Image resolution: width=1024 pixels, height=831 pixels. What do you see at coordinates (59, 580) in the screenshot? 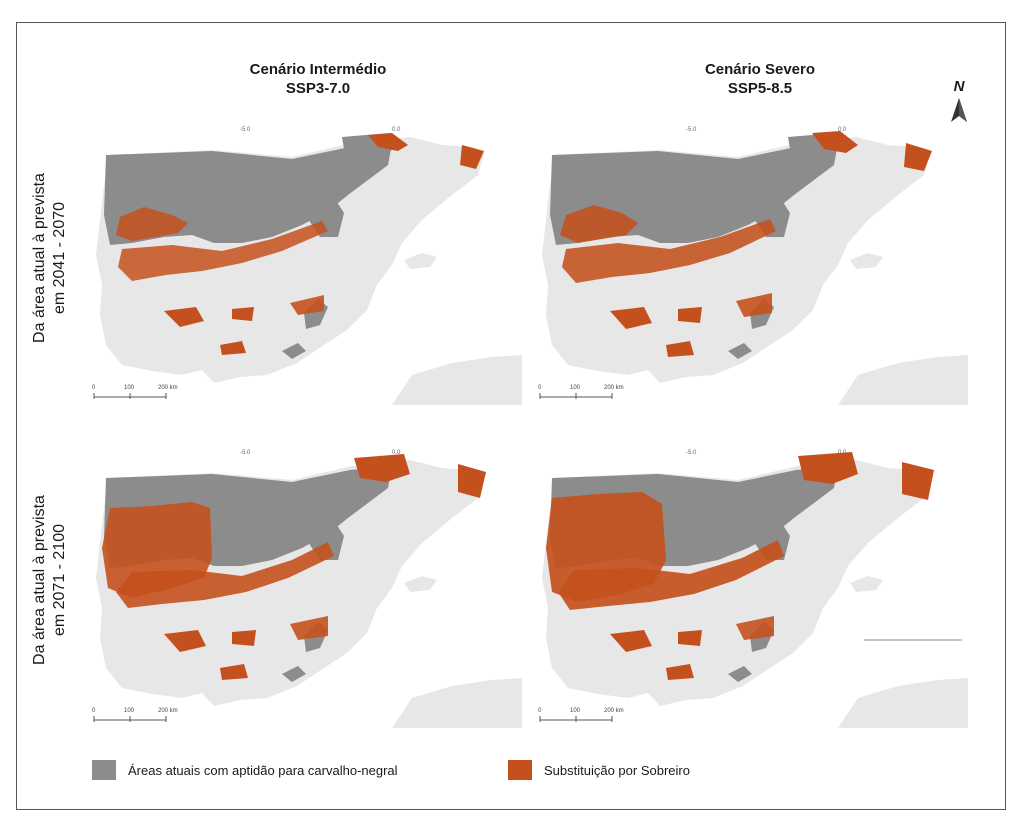
I see `row-line2: em 2071 - 2100` at bounding box center [59, 580].